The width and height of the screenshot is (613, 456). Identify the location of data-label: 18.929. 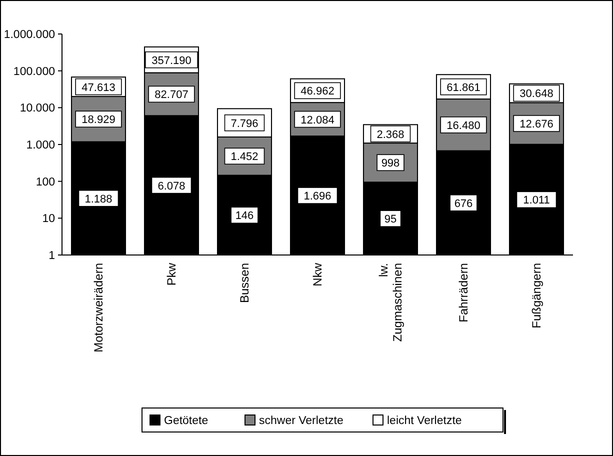
(99, 120).